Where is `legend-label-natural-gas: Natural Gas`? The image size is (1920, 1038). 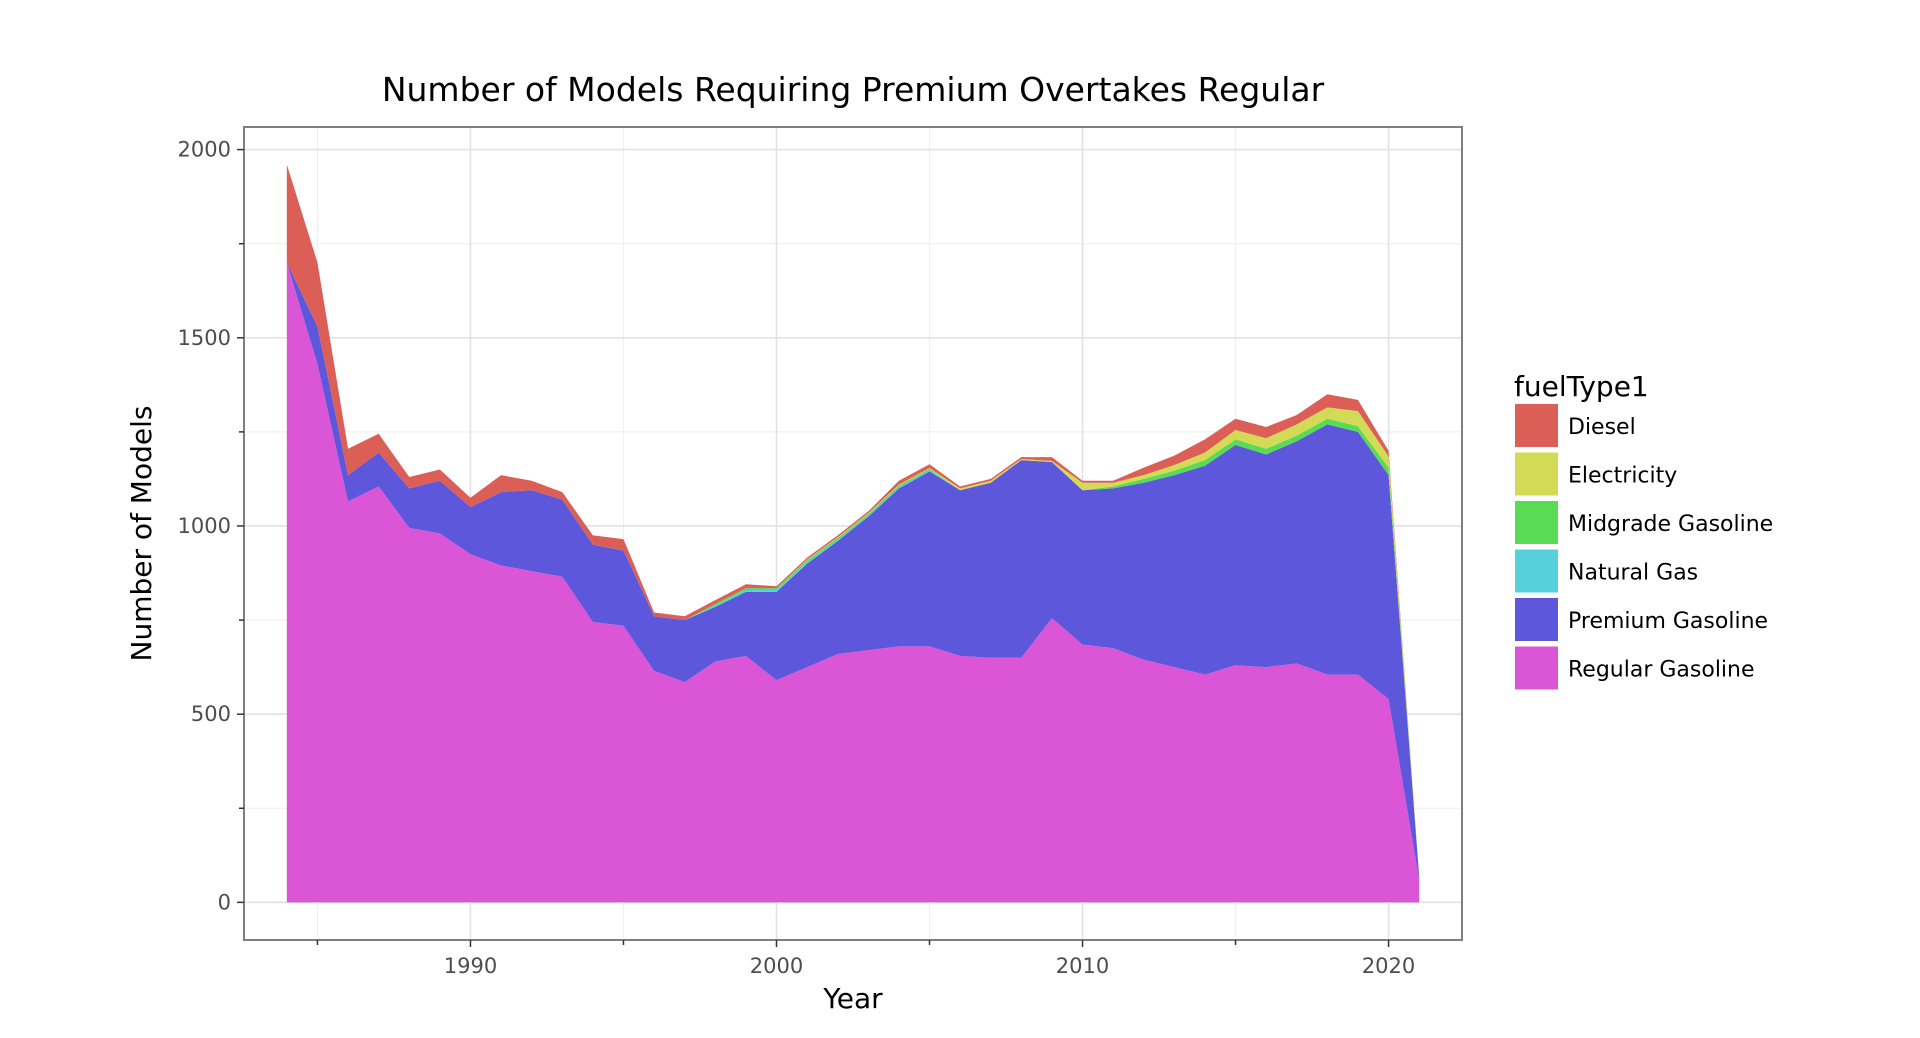 legend-label-natural-gas: Natural Gas is located at coordinates (1633, 573).